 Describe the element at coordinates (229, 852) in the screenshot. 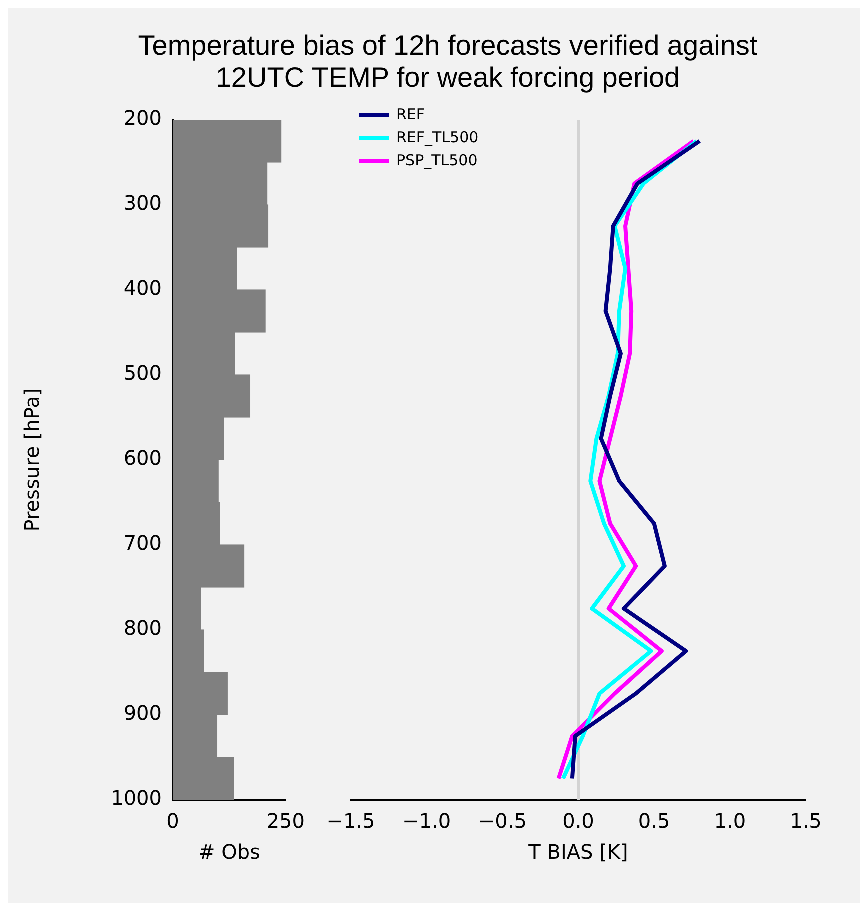

I see `x-axis-title: # Obs` at that location.